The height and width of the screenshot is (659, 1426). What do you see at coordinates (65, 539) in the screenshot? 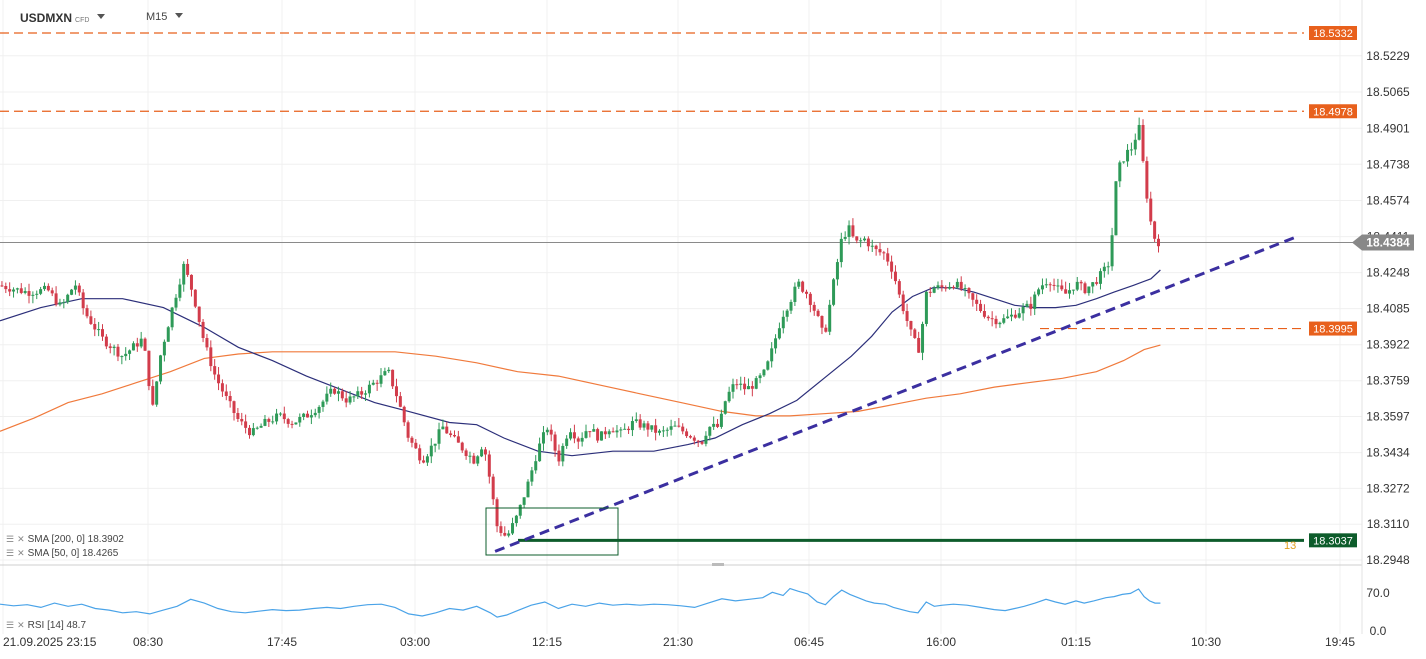
I see `indicator-sma200: ☰ ✕ SMA [200, 0] 18.3902` at bounding box center [65, 539].